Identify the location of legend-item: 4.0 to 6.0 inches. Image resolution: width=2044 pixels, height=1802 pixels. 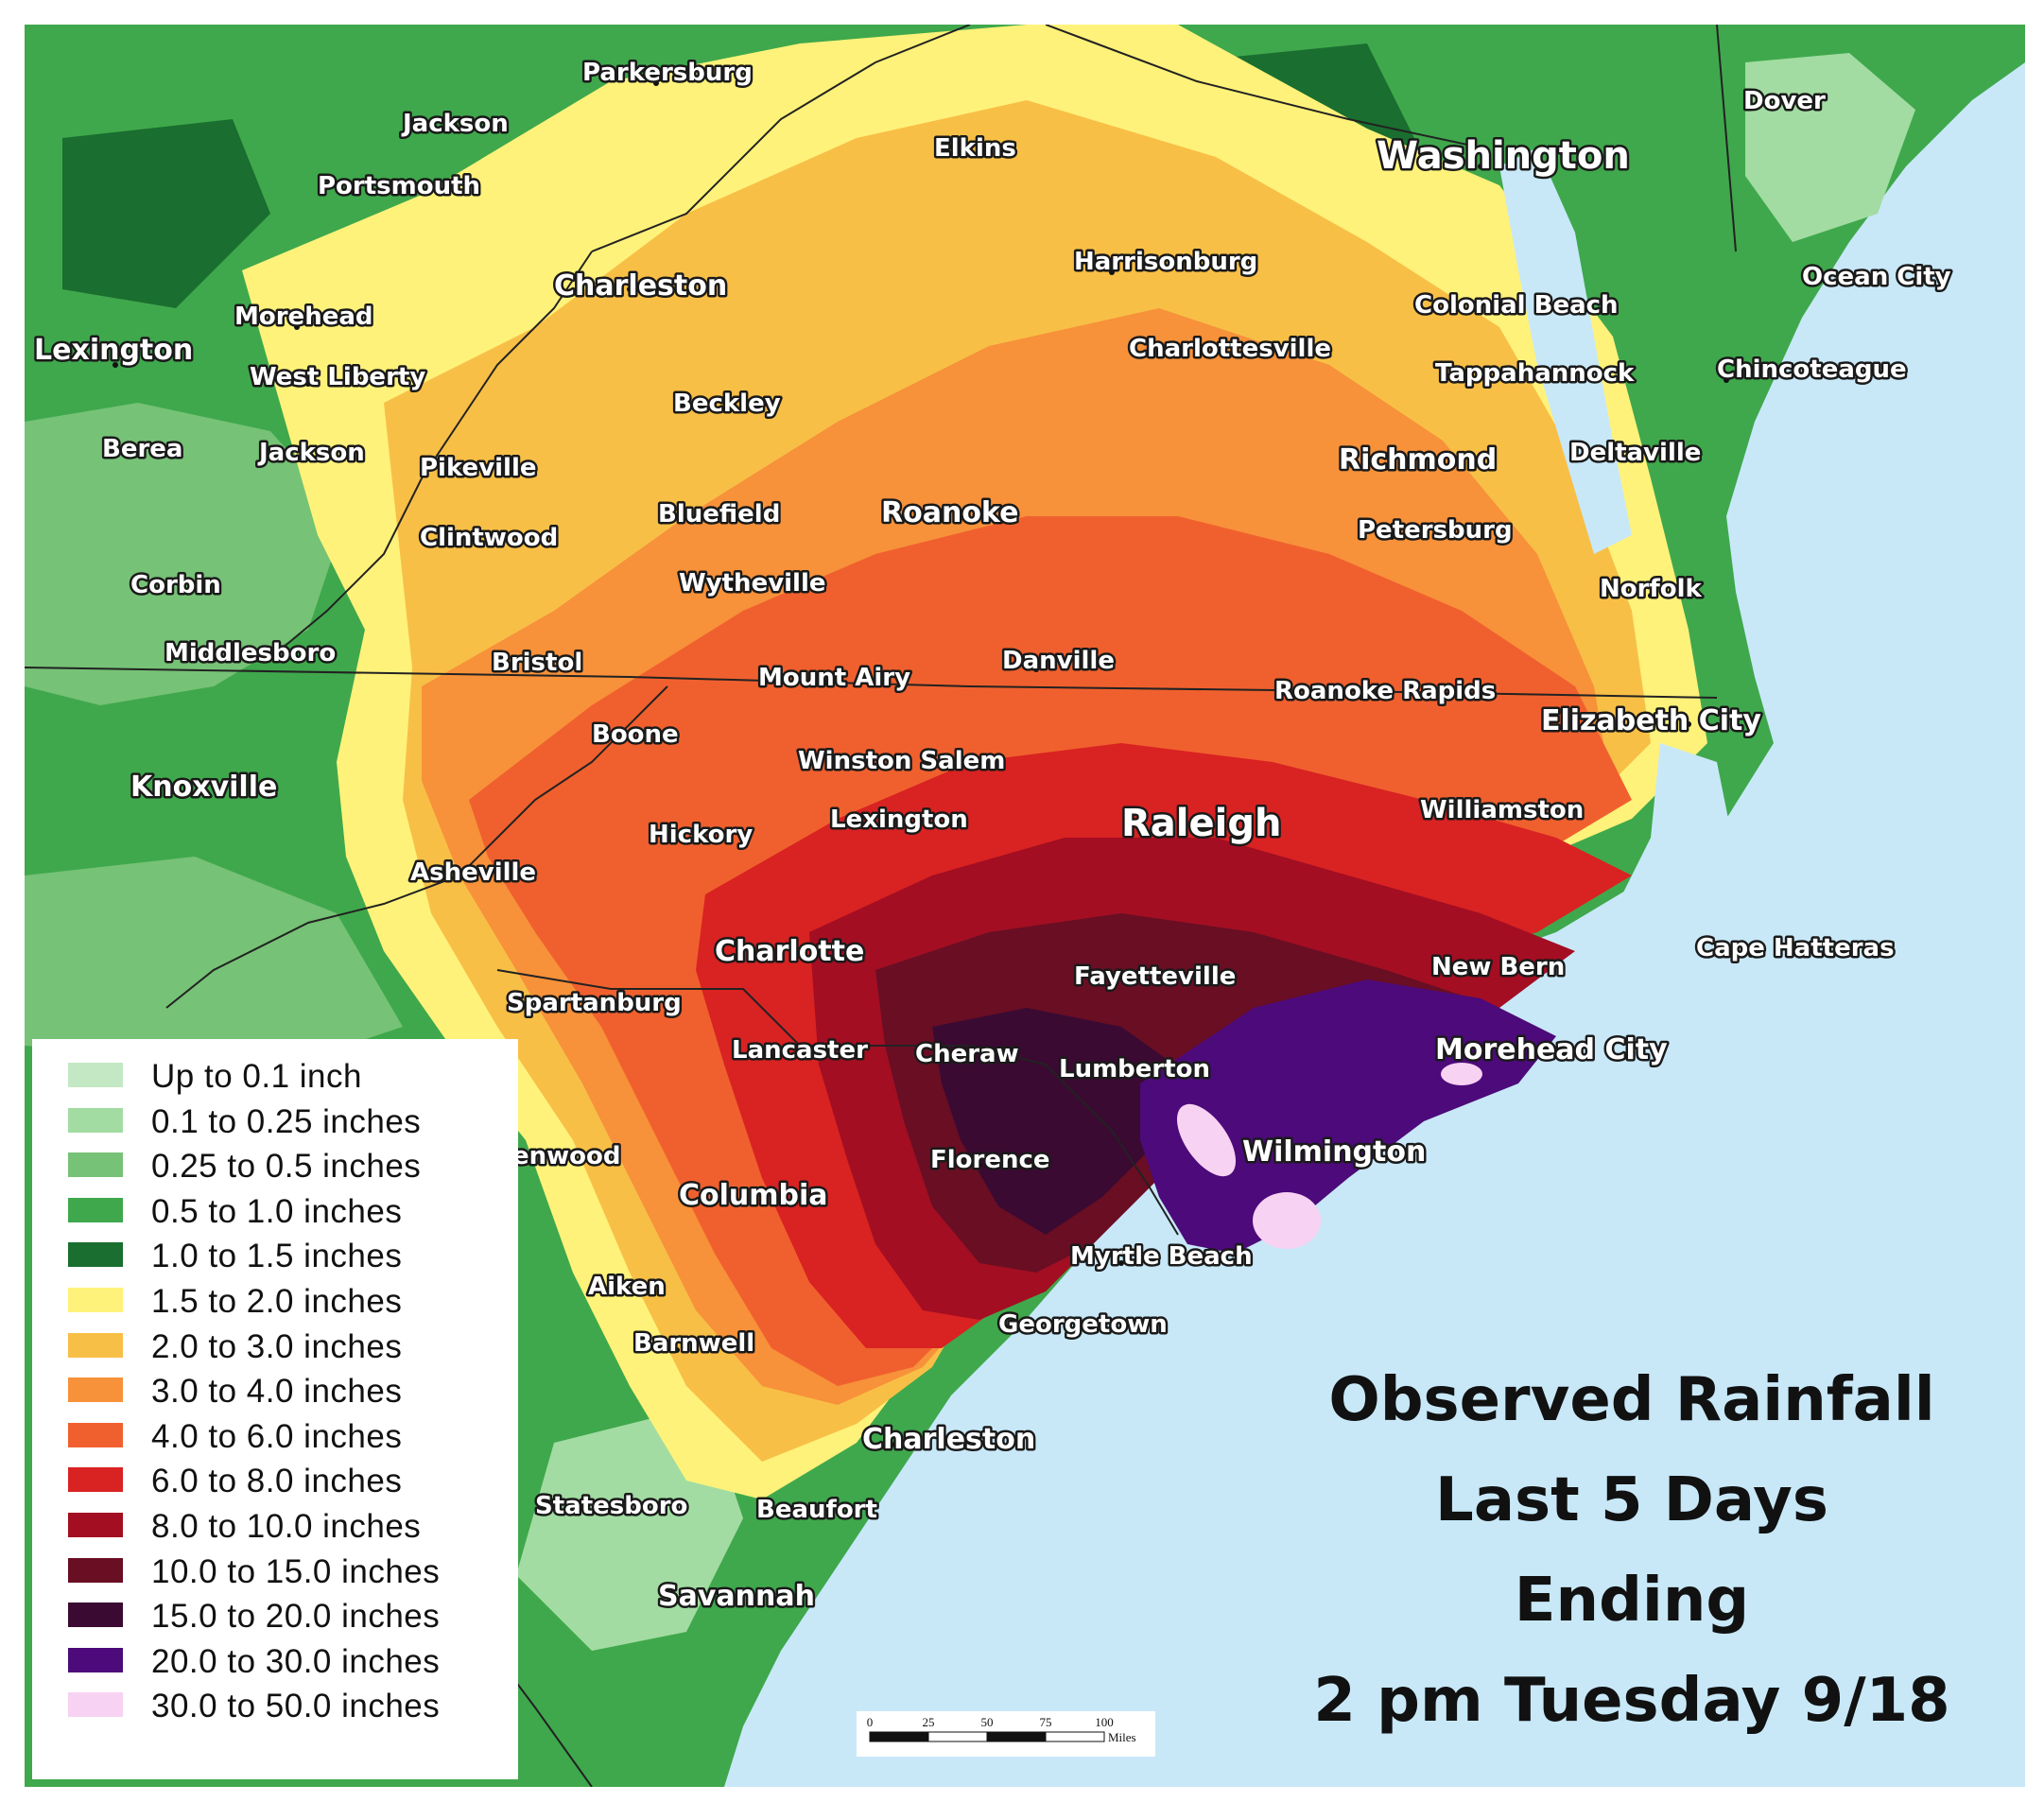
(275, 1441).